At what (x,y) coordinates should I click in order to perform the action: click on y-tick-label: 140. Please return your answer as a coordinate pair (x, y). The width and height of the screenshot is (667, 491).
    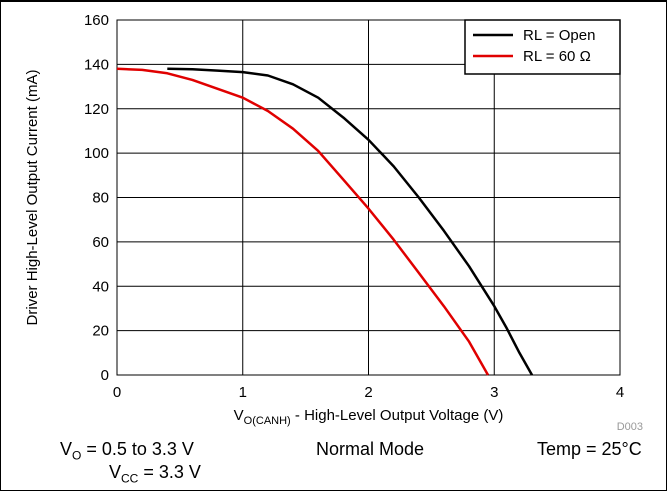
    Looking at the image, I should click on (96, 64).